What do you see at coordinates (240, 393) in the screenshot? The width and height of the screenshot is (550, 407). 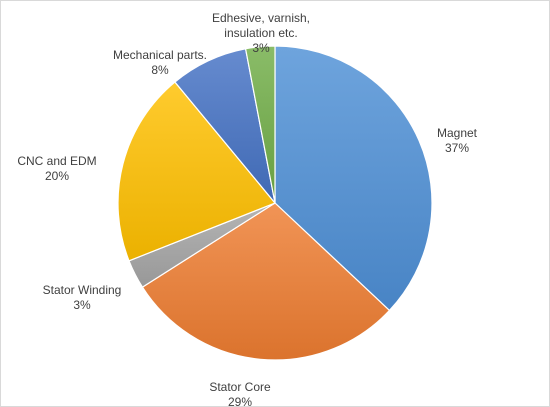 I see `label-stator-core: Stator Core 29%` at bounding box center [240, 393].